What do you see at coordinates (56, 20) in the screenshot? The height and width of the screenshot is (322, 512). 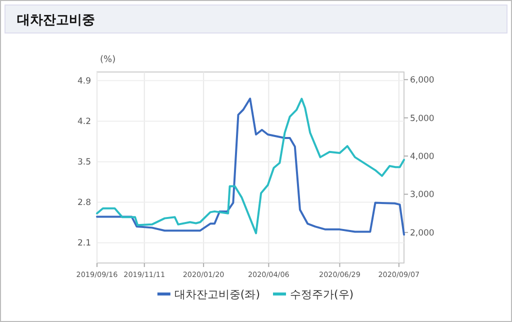 I see `title: 대차잔고비중` at bounding box center [56, 20].